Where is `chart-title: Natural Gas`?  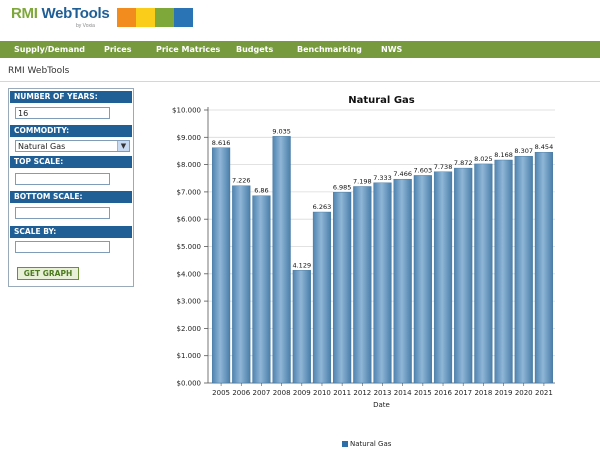
chart-title: Natural Gas is located at coordinates (381, 100).